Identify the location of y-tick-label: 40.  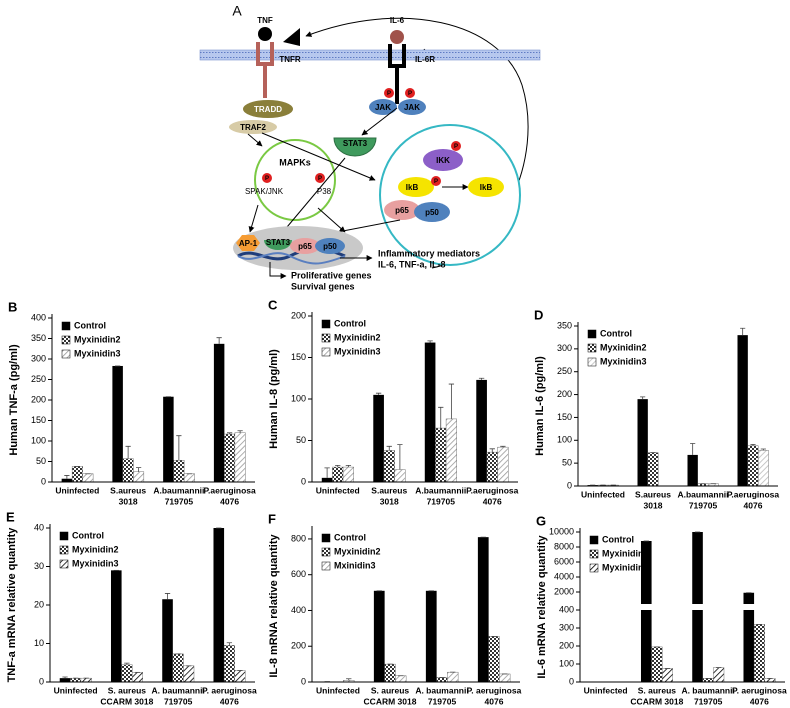
(39, 527).